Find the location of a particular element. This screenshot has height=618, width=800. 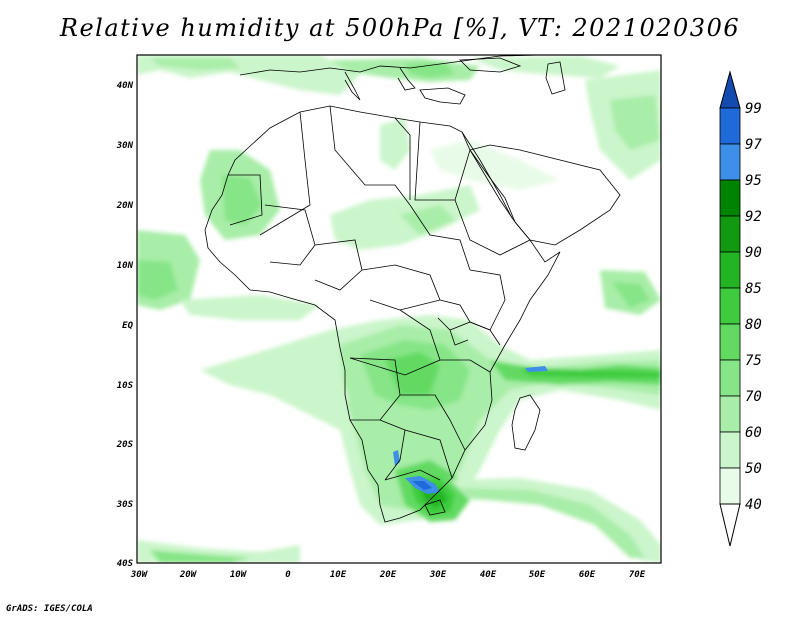

colorbar-level-label: 50 is located at coordinates (753, 469).